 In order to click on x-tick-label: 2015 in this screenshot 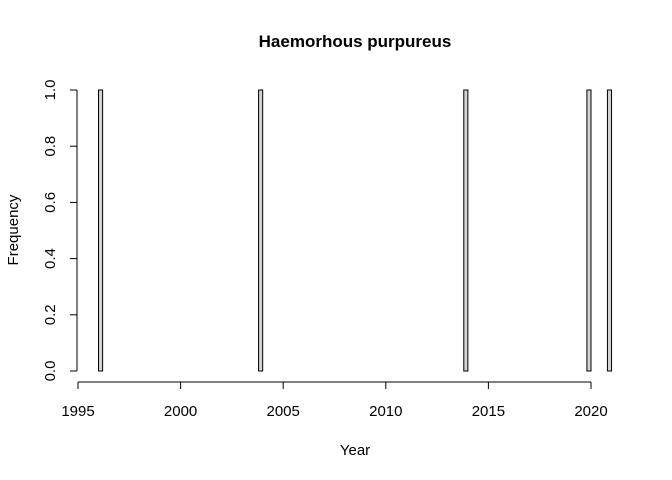, I will do `click(488, 411)`.